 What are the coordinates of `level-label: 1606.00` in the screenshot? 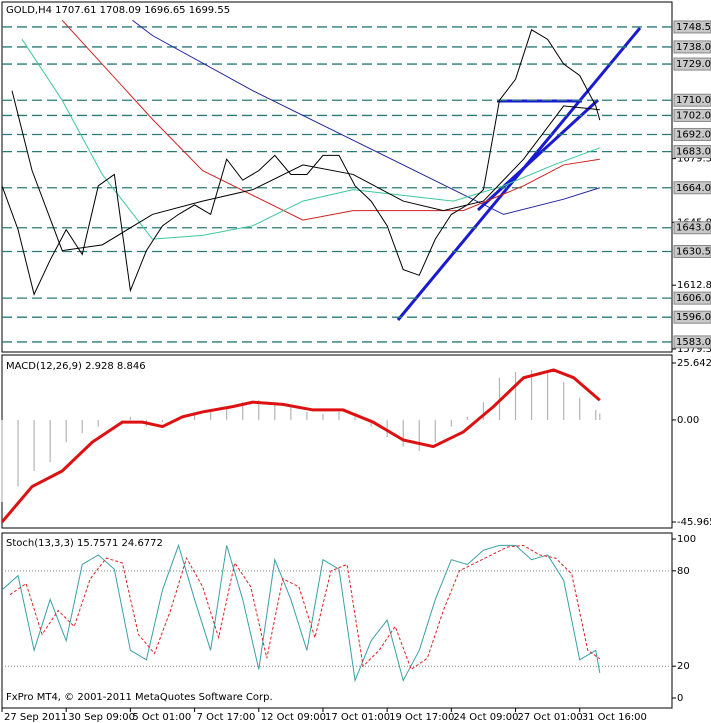 It's located at (693, 298).